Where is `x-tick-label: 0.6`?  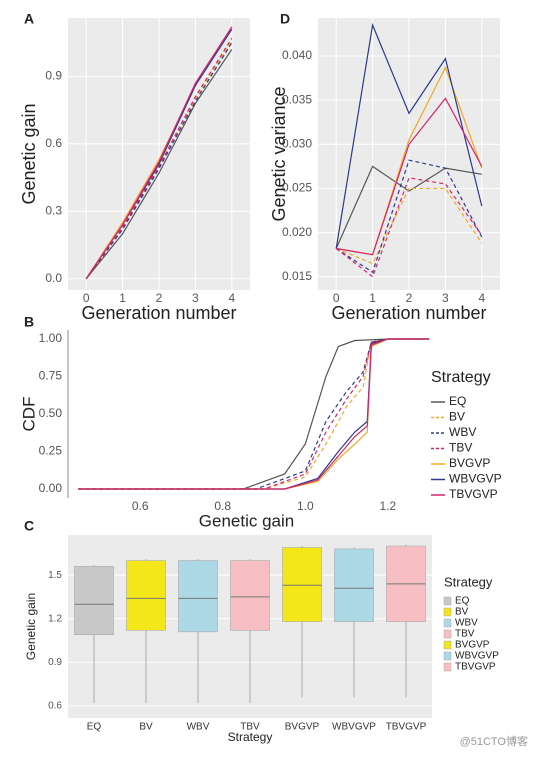
x-tick-label: 0.6 is located at coordinates (140, 506).